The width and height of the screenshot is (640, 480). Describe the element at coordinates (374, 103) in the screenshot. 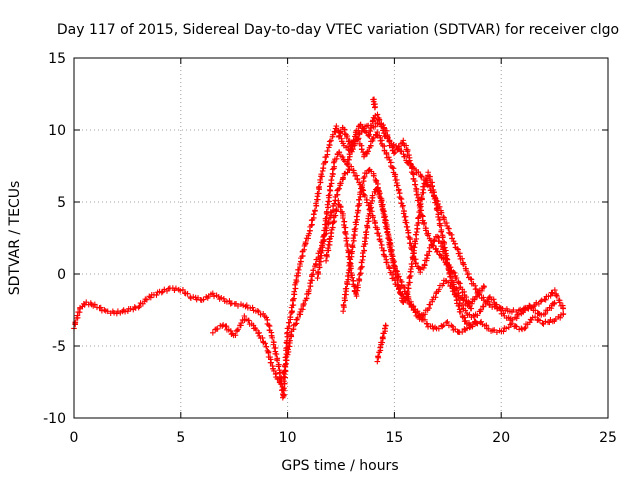

I see `series-track-outlier` at that location.